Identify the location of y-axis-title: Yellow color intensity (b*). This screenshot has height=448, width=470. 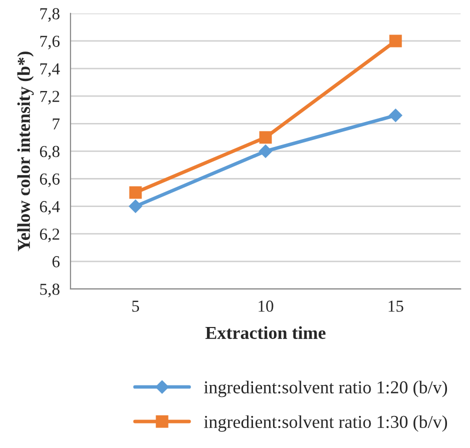
(25, 152).